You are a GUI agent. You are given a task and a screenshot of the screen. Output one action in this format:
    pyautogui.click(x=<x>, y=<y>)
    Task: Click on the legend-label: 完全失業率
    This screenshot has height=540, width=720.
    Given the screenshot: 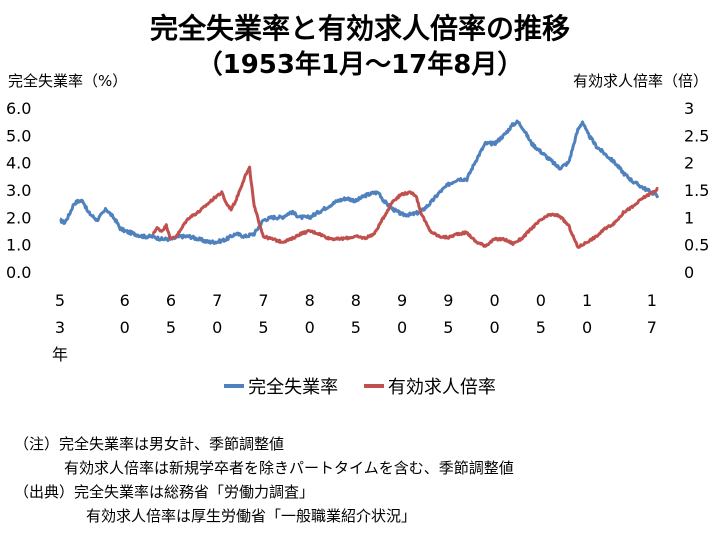 What is the action you would take?
    pyautogui.click(x=293, y=387)
    